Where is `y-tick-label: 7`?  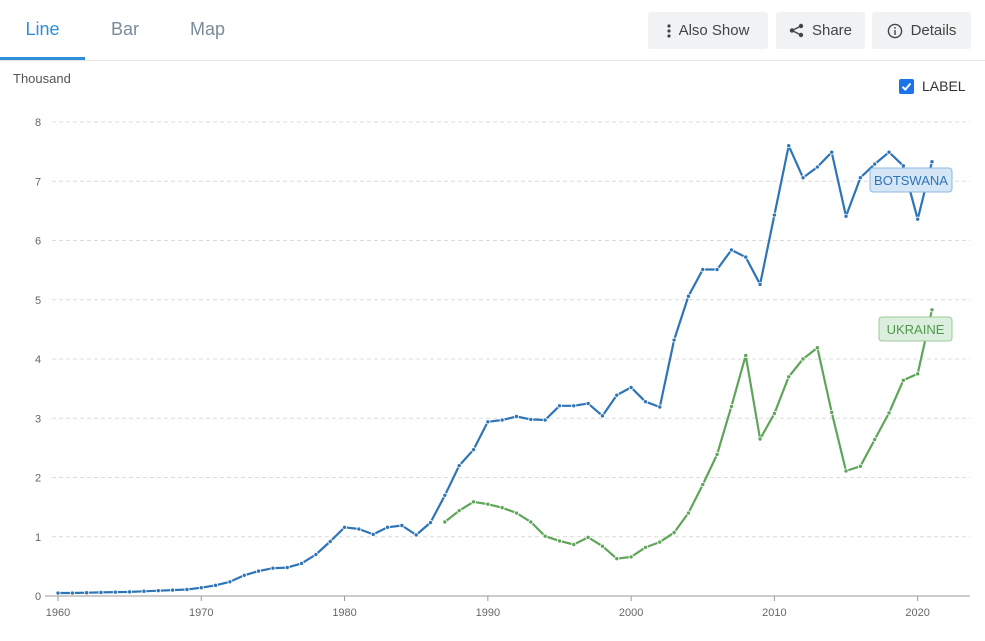 y-tick-label: 7 is located at coordinates (38, 182).